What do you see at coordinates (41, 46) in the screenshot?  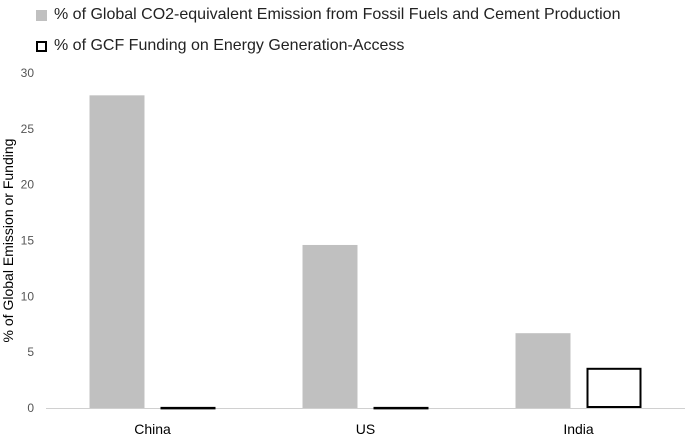 I see `legend-swatch-funding` at bounding box center [41, 46].